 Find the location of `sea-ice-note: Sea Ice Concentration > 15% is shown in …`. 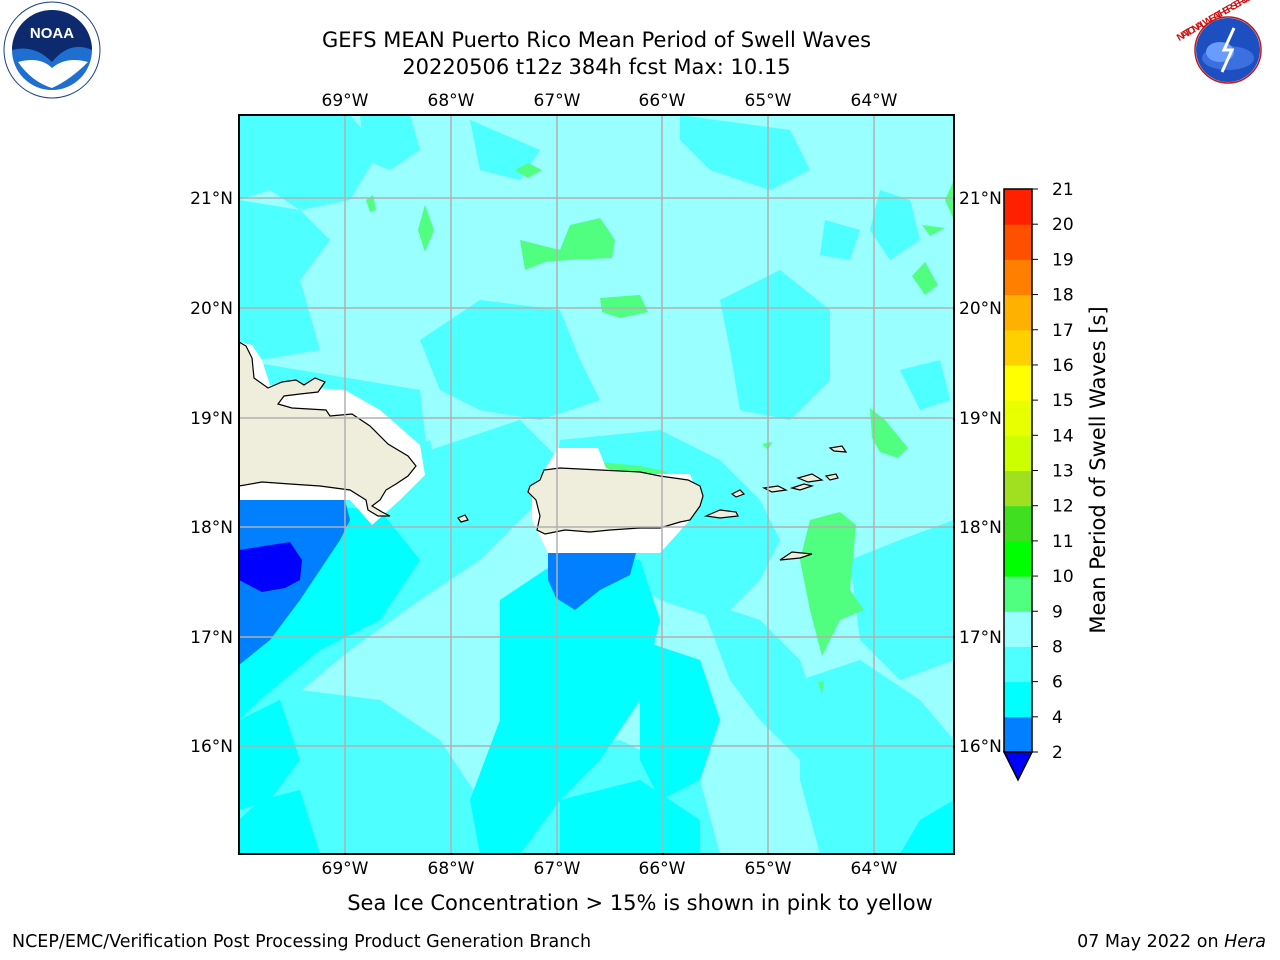

sea-ice-note: Sea Ice Concentration > 15% is shown in … is located at coordinates (640, 903).